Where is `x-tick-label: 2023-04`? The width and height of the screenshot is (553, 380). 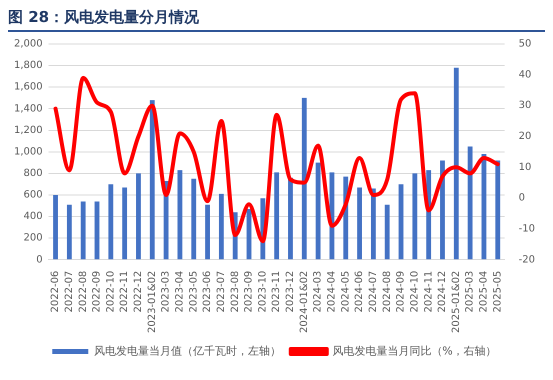
x-tick-label: 2023-04 is located at coordinates (180, 291).